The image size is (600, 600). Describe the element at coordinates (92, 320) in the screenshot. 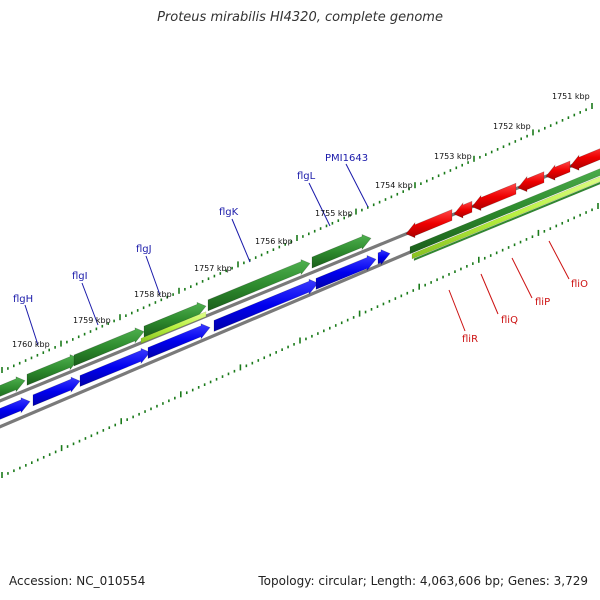

I see `ruler-label: 1759 kbp` at that location.